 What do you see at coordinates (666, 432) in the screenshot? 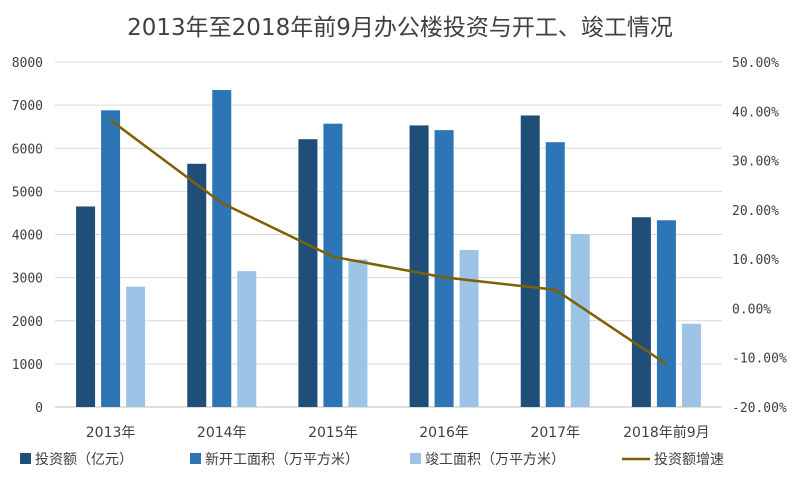
I see `x-tick-label: 2018年前9月` at bounding box center [666, 432].